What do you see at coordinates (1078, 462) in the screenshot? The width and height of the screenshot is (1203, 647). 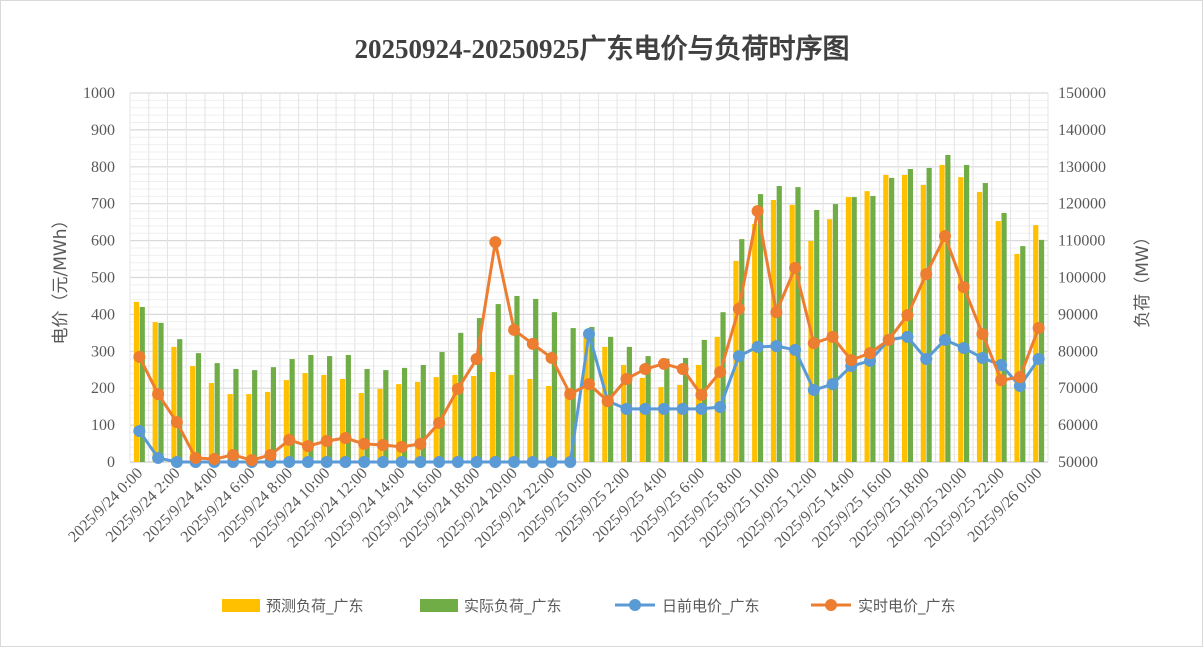 I see `y-right-tick-label: 50000` at bounding box center [1078, 462].